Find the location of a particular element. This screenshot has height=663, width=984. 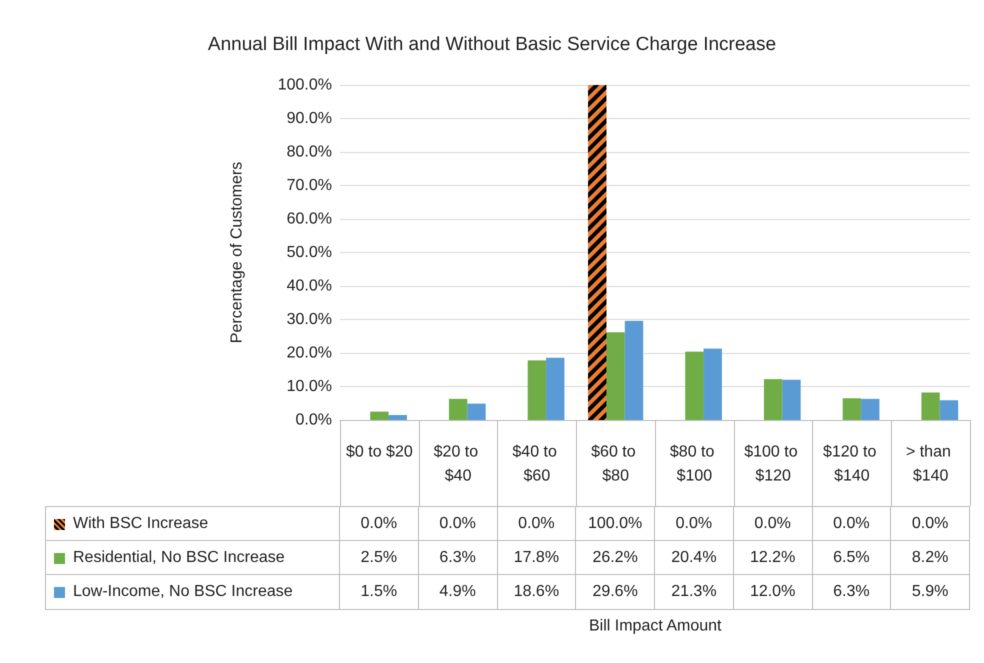

y-tick-label: 0.0% is located at coordinates (314, 420).